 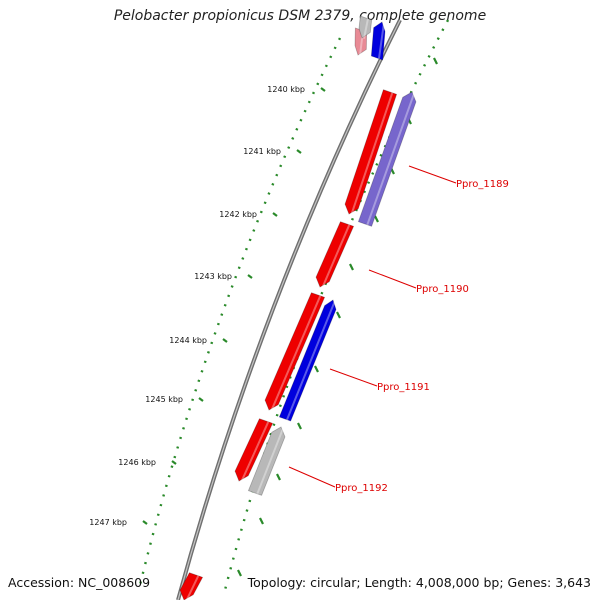 I want to click on gene-top-grey-shape, so click(x=365, y=27).